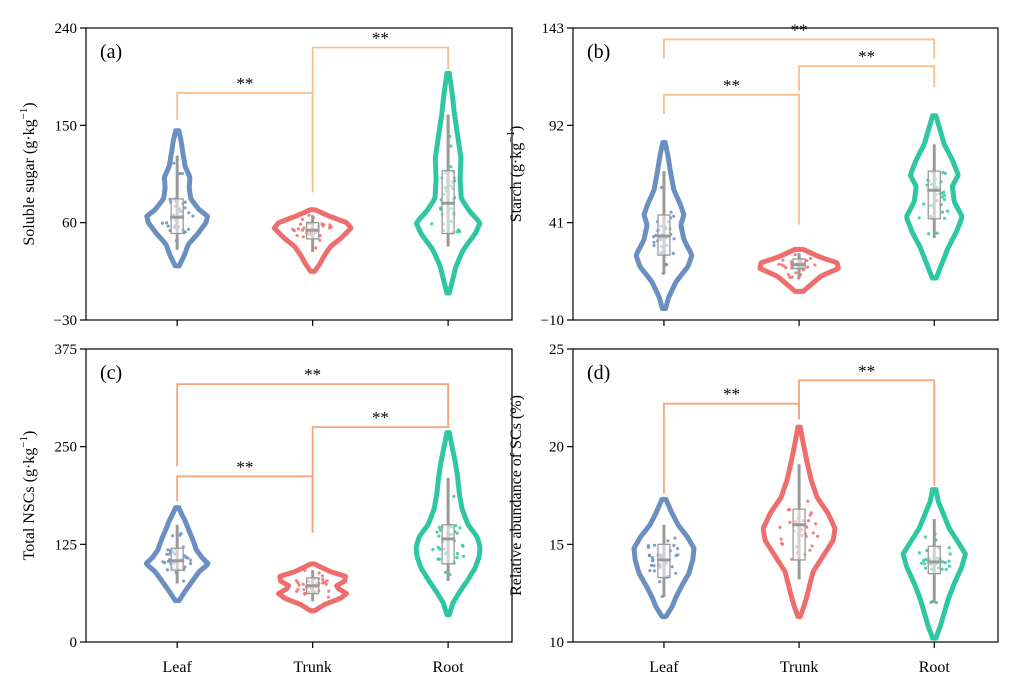 The height and width of the screenshot is (686, 1033). Describe the element at coordinates (556, 126) in the screenshot. I see `y-tick-label: 92` at that location.